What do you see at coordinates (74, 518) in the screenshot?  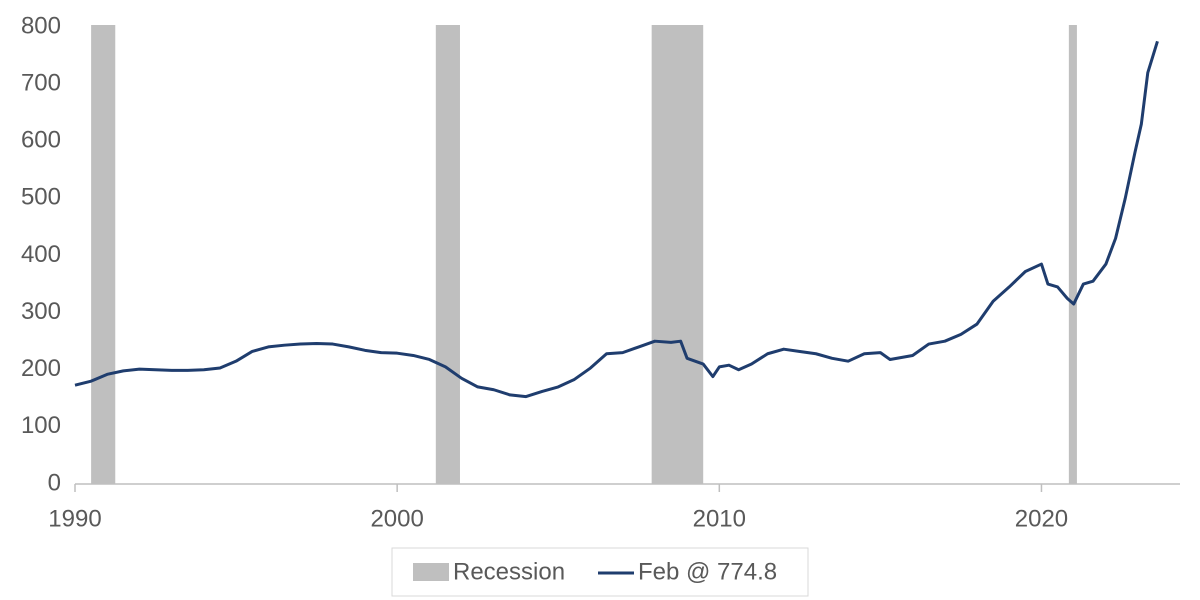 I see `x-tick-label: 1990` at bounding box center [74, 518].